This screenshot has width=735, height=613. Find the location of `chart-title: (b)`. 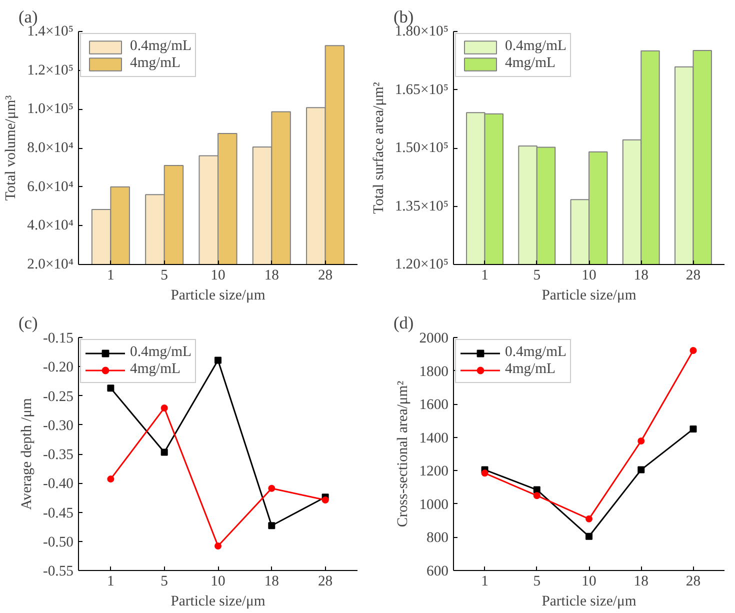

chart-title: (b) is located at coordinates (404, 17).